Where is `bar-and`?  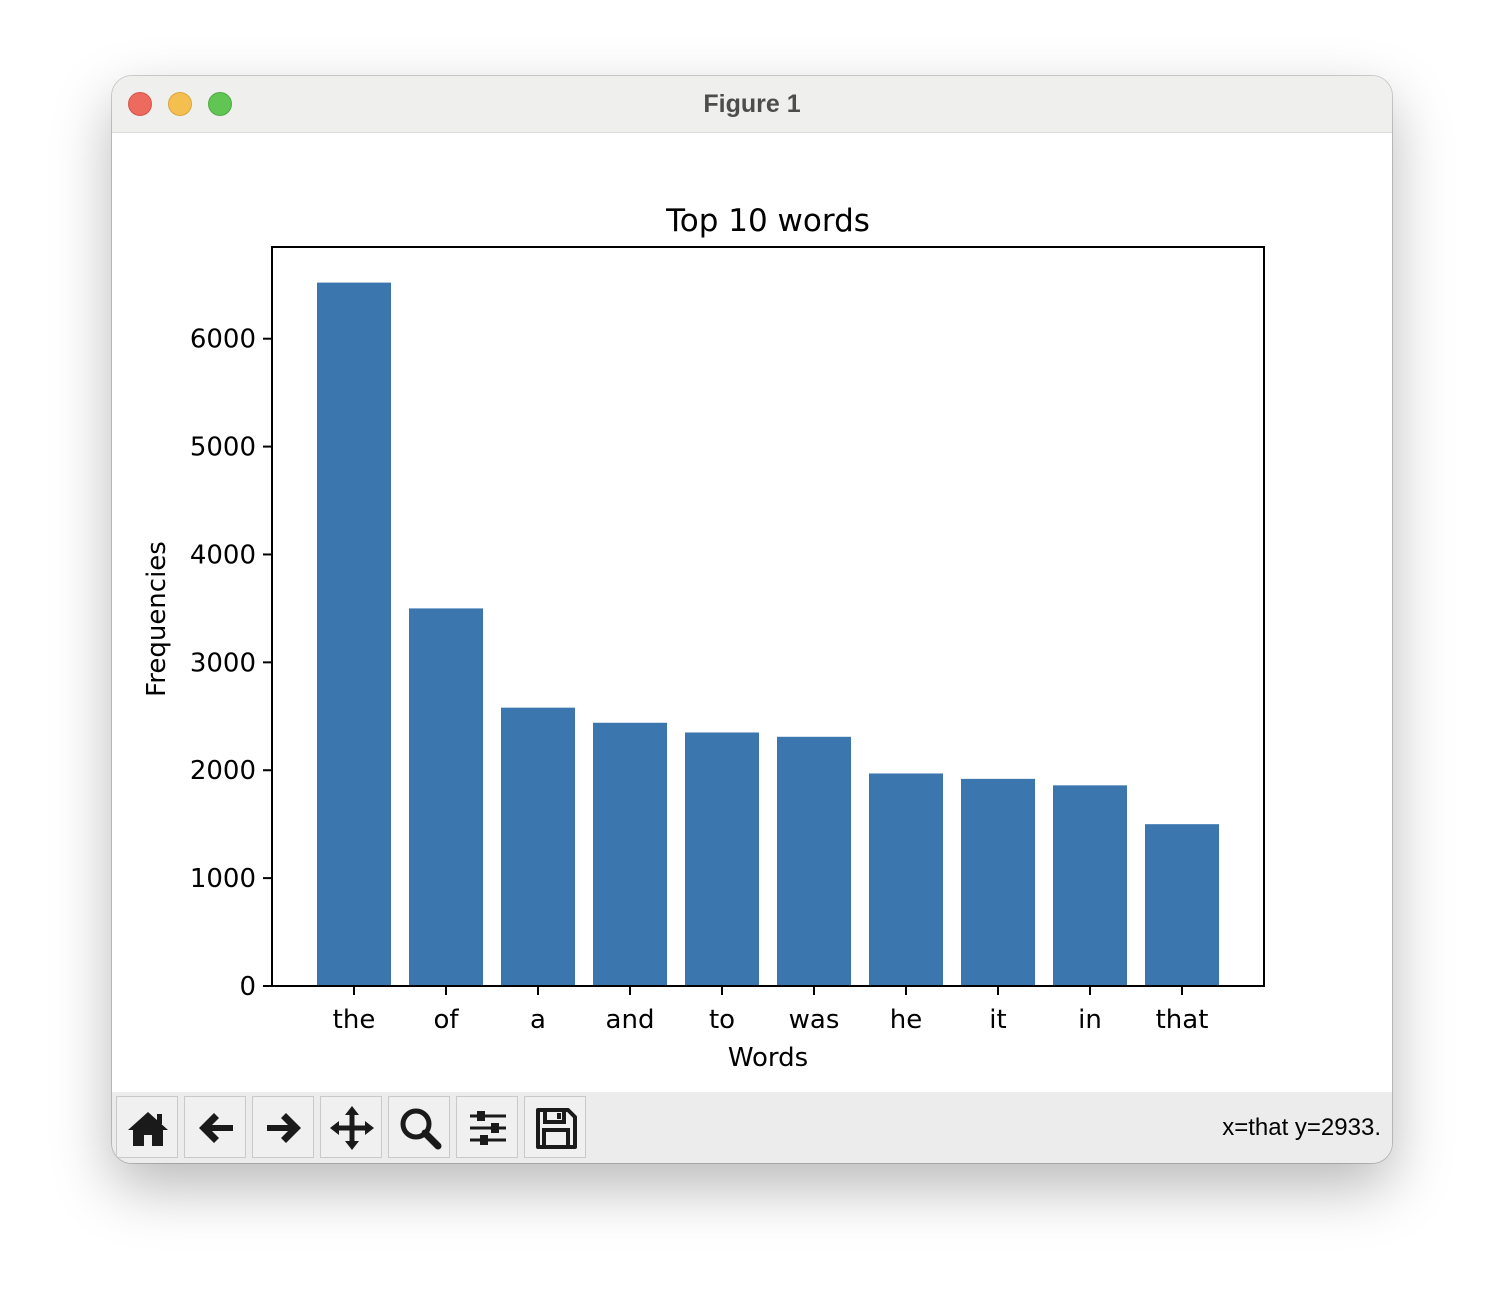
bar-and is located at coordinates (630, 854).